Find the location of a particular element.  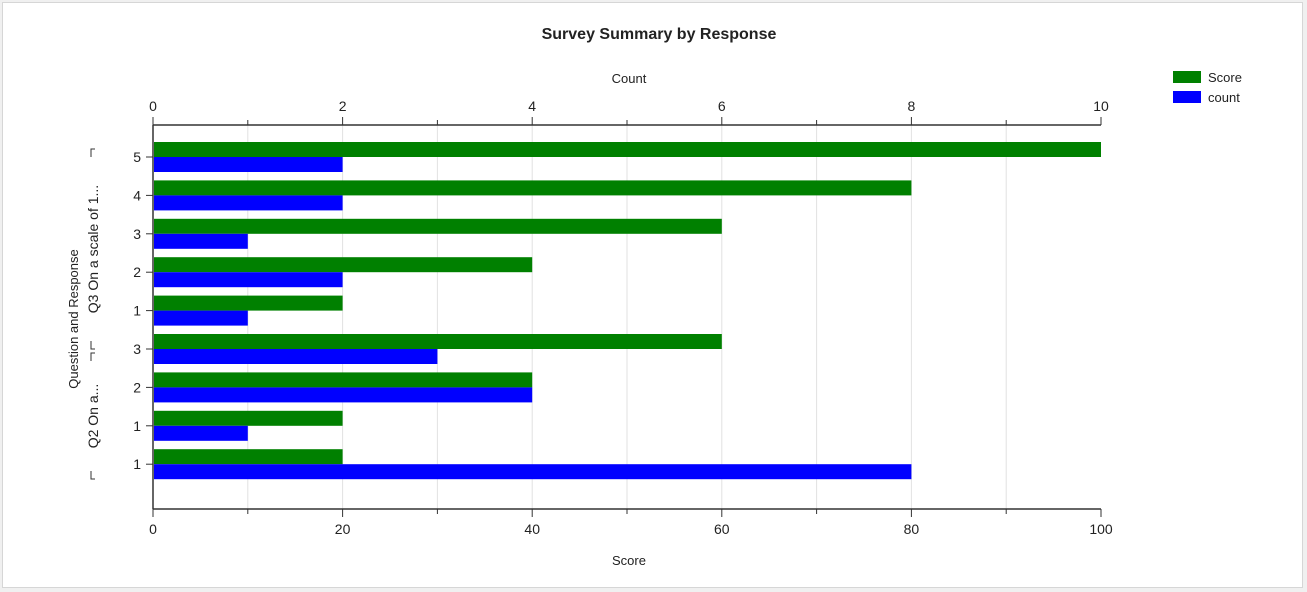

legend-label: Score is located at coordinates (1225, 77).